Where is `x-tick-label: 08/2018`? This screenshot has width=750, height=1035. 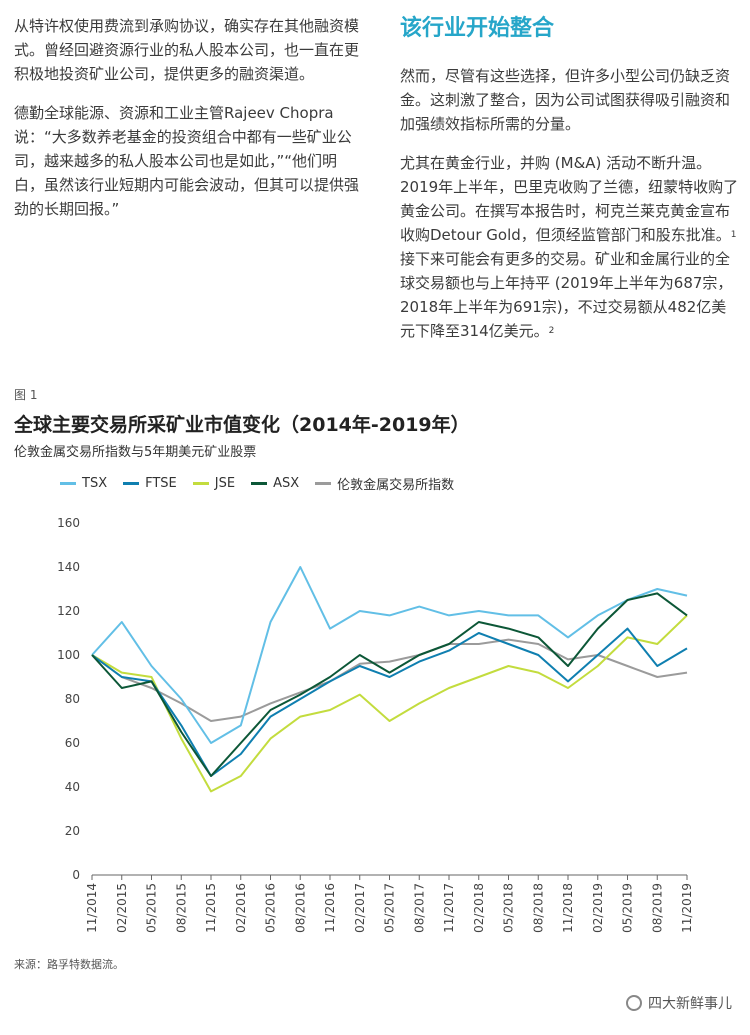
x-tick-label: 08/2018 is located at coordinates (538, 908).